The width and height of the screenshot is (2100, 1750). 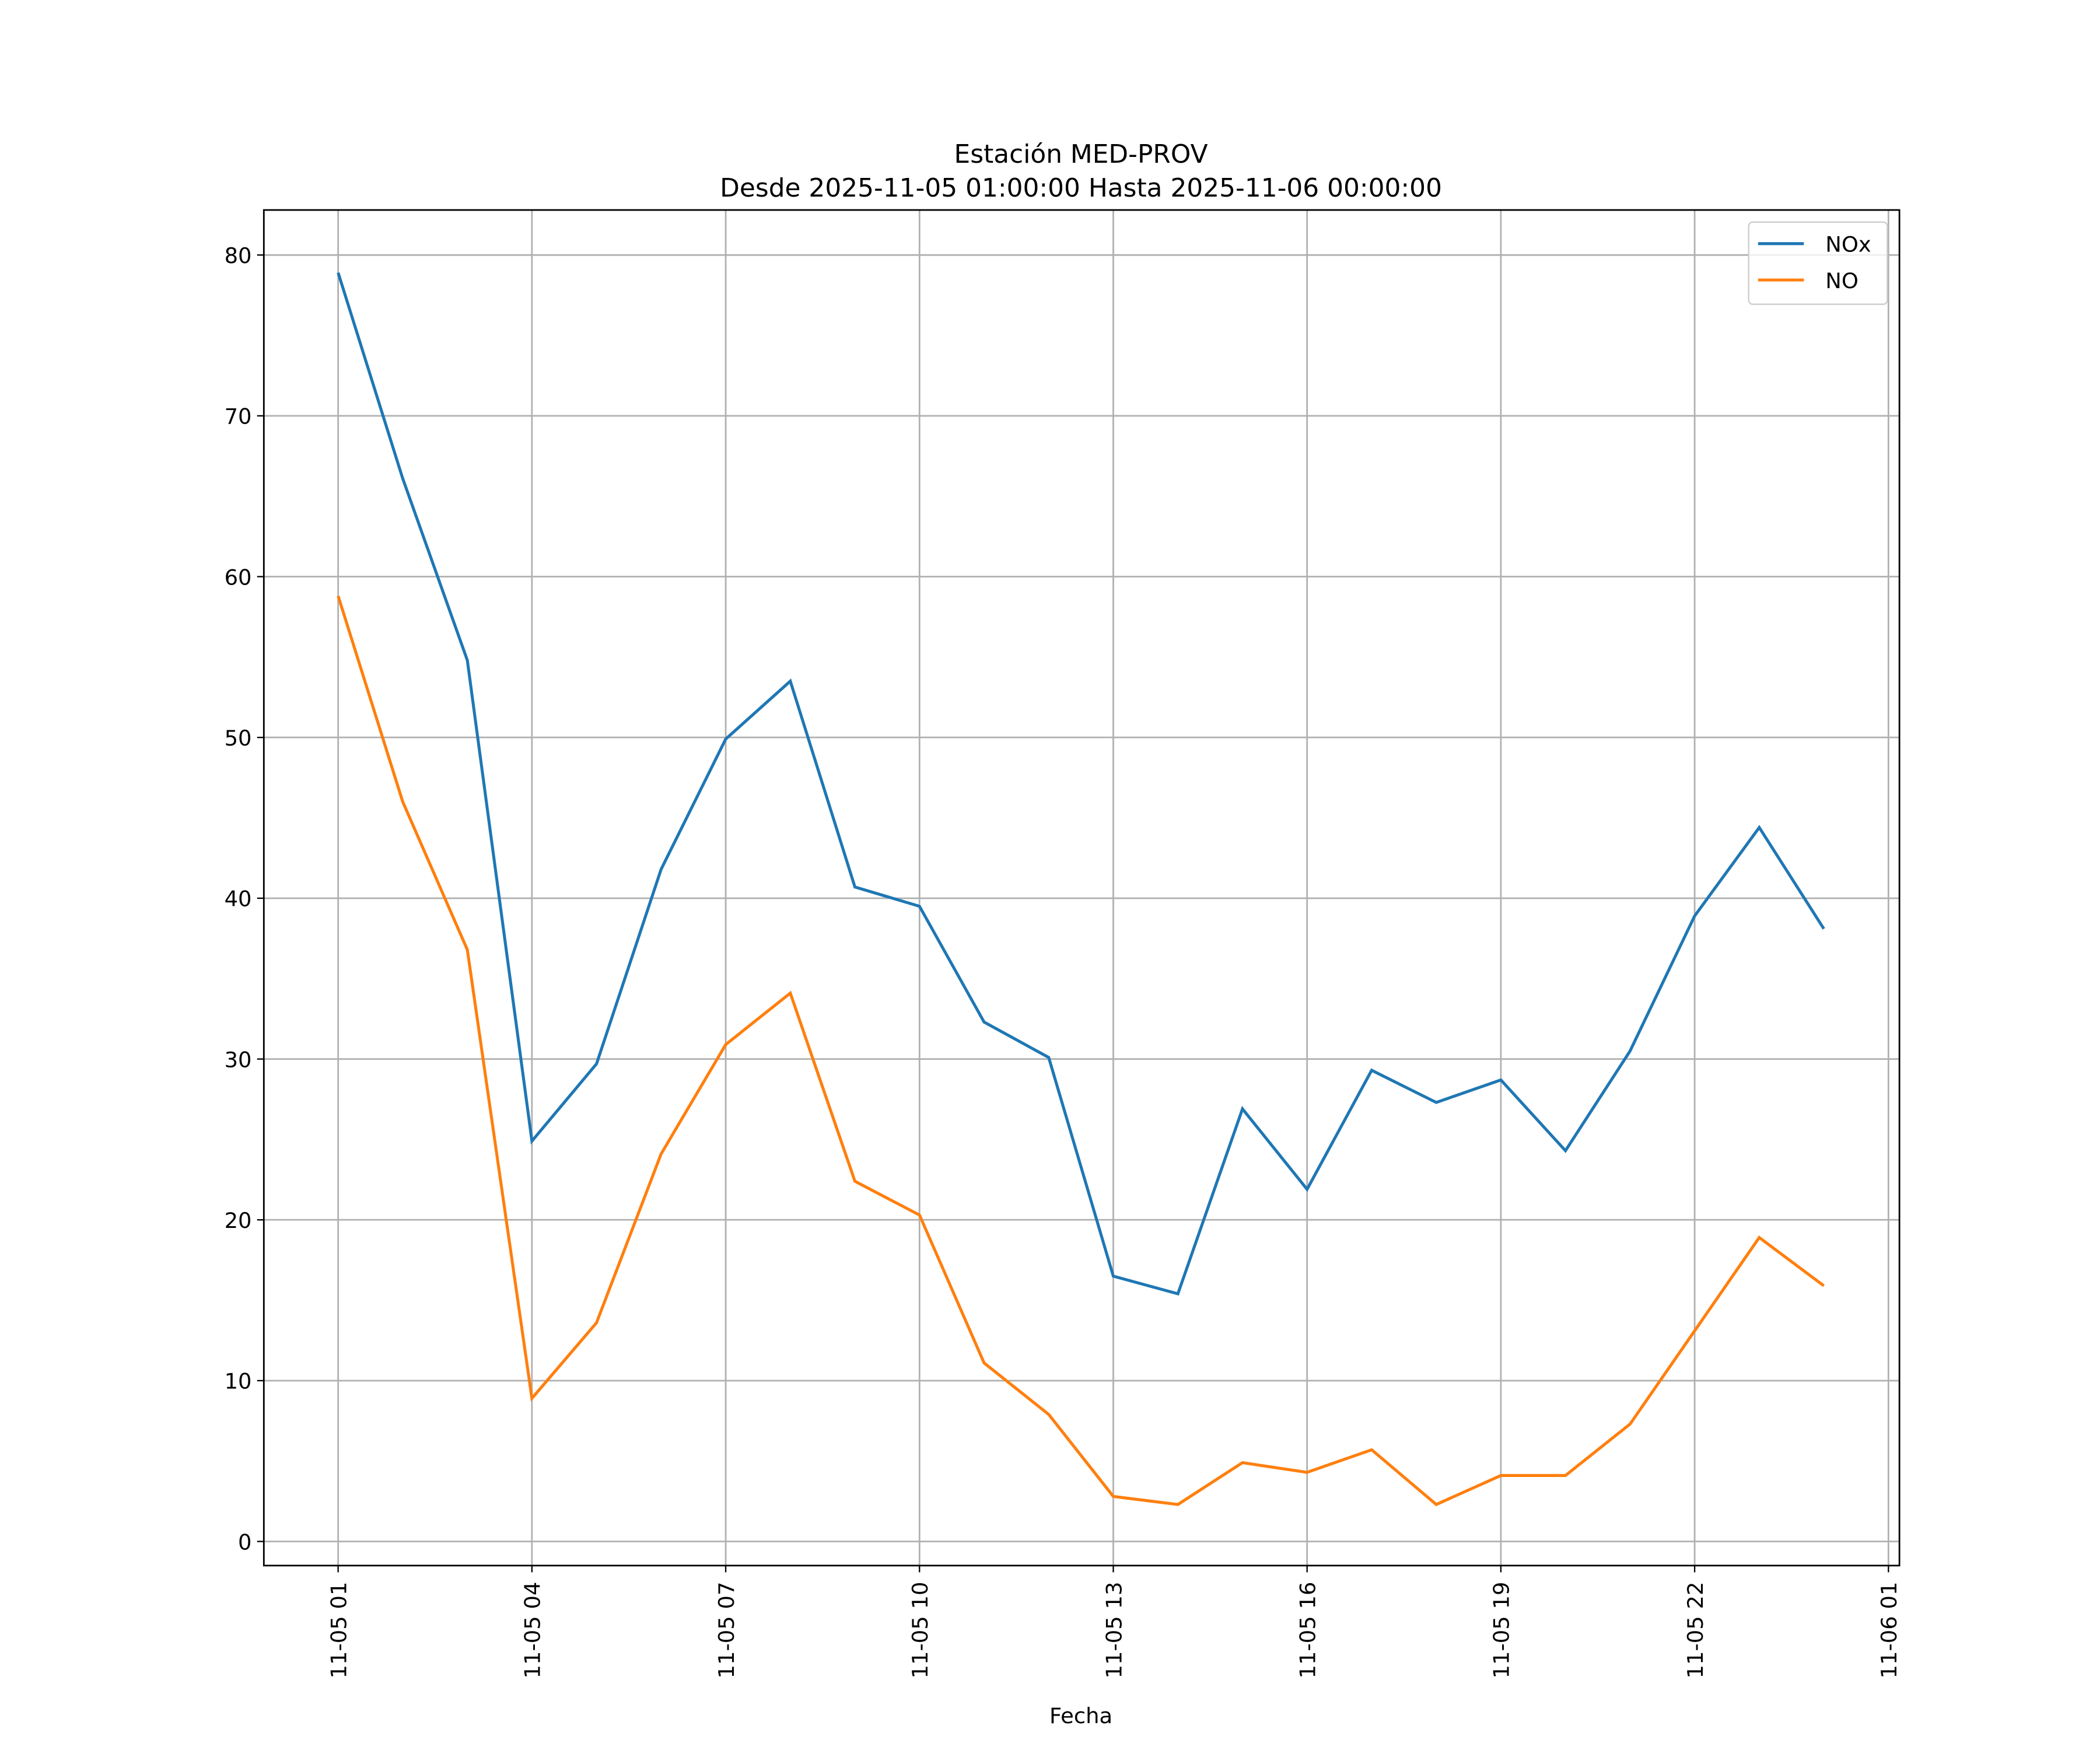 What do you see at coordinates (1501, 1630) in the screenshot?
I see `x-tick-label: 11-05 19` at bounding box center [1501, 1630].